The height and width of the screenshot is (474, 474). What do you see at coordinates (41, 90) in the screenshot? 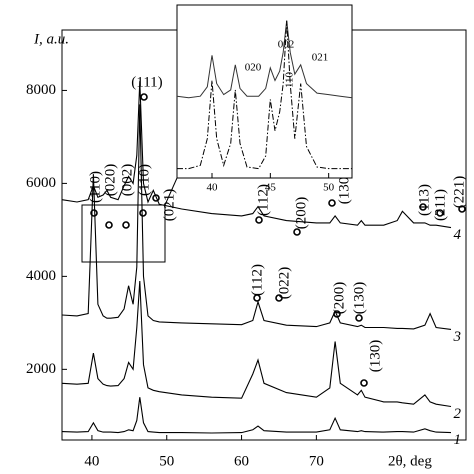
I see `y-tick-label: 8000` at bounding box center [41, 90].